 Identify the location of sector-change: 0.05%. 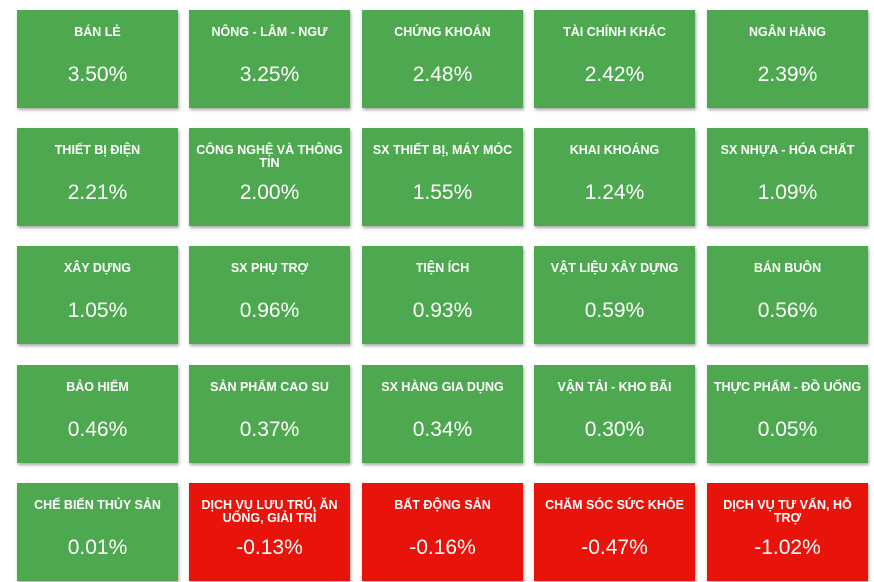
(787, 429).